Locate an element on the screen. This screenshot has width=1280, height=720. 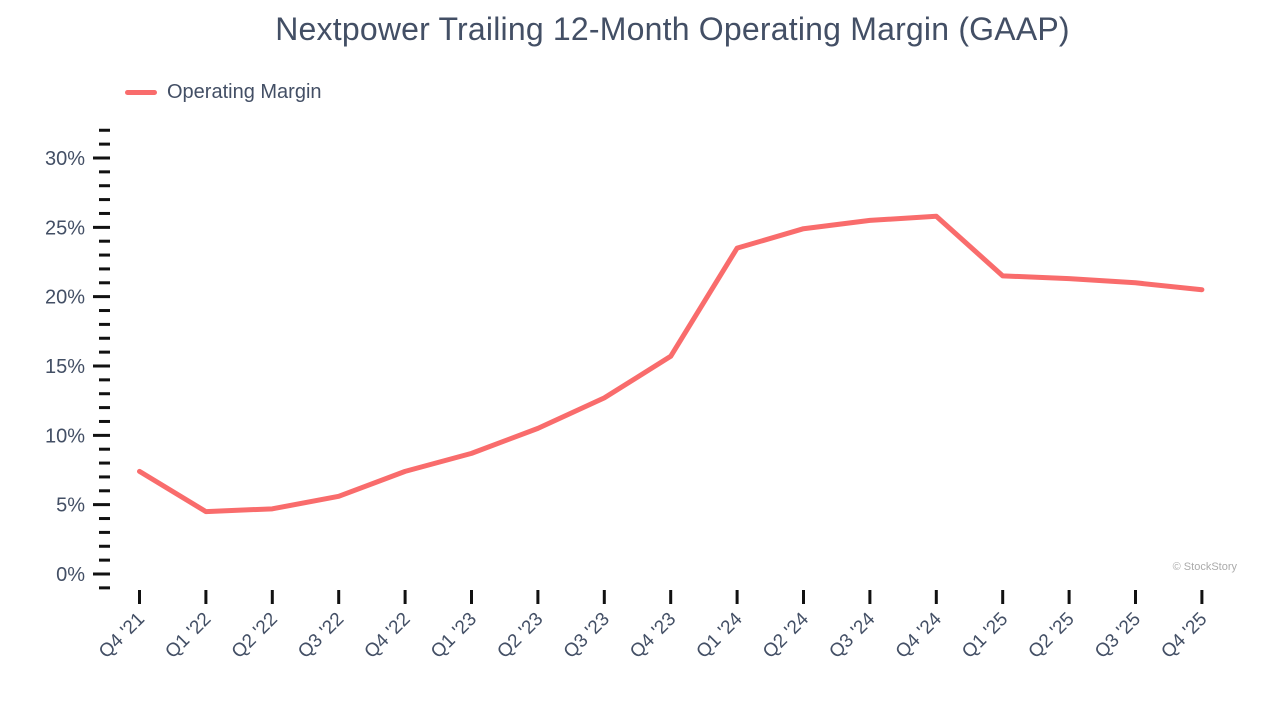
legend-label: Operating Margin is located at coordinates (244, 91).